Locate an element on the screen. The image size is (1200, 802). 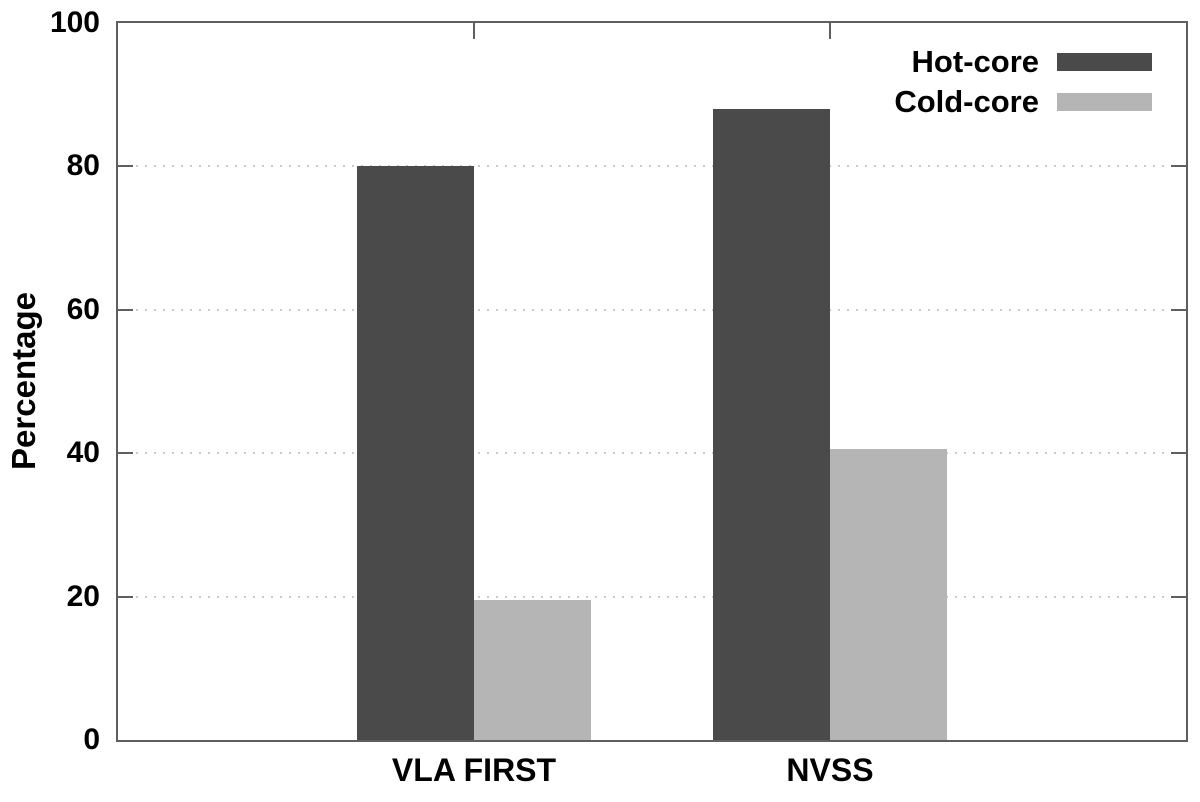
legend-item-hot-core: Hot-core is located at coordinates (1032, 61).